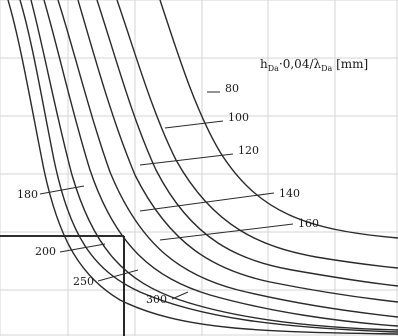  What do you see at coordinates (232, 88) in the screenshot?
I see `curve-label-80: 80` at bounding box center [232, 88].